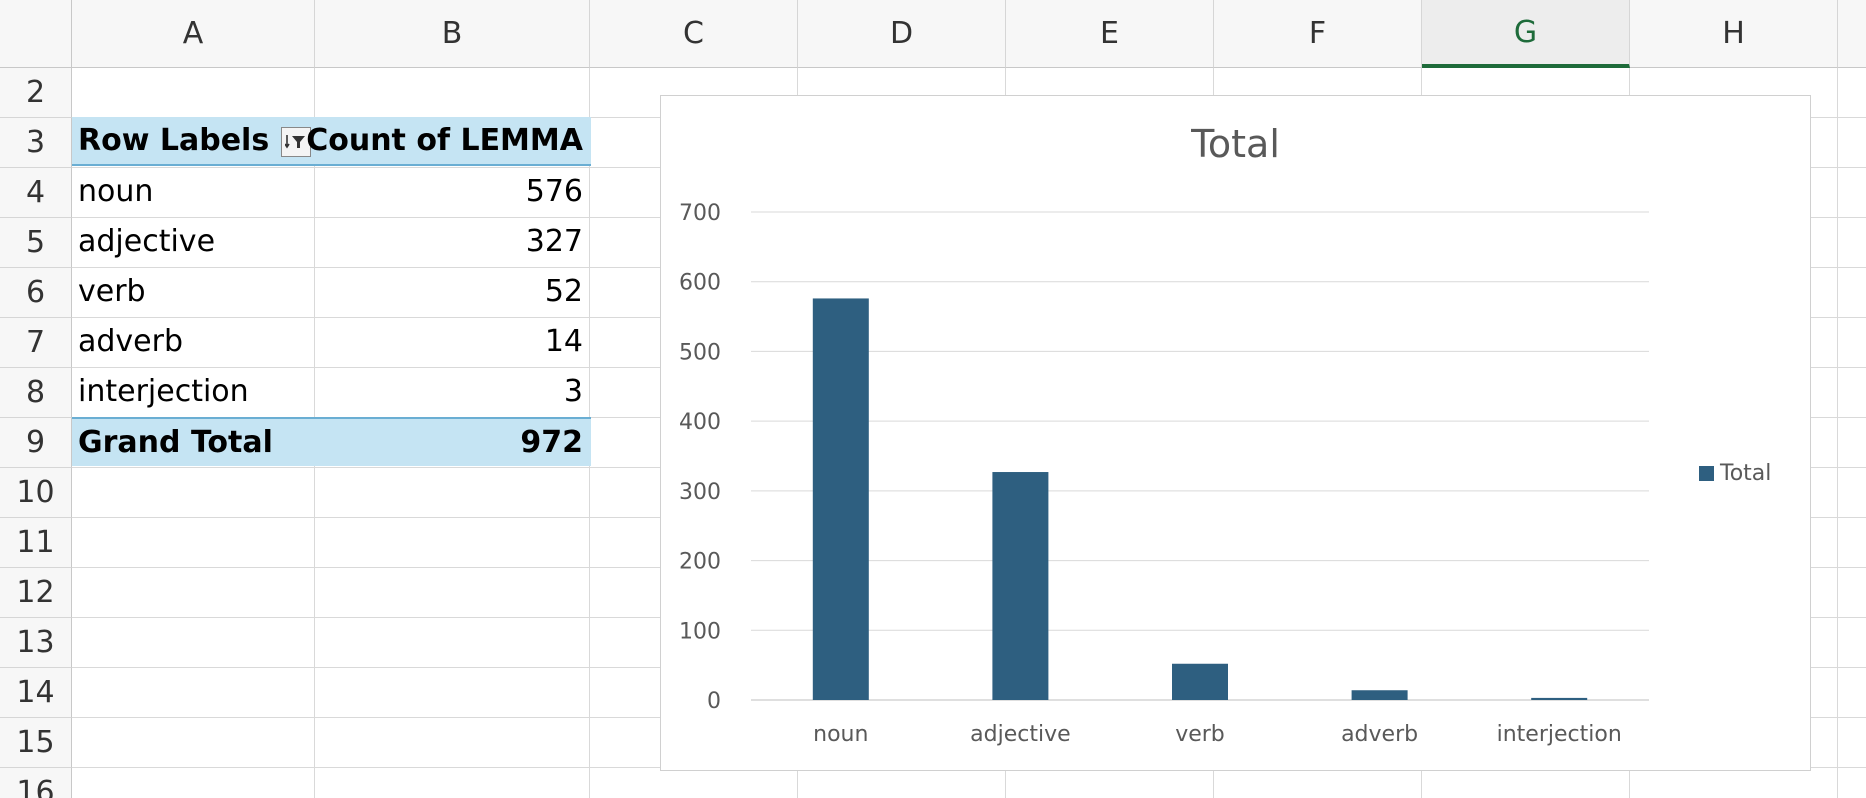 Image resolution: width=1866 pixels, height=798 pixels. What do you see at coordinates (331, 391) in the screenshot?
I see `pivot-row-interjection: interjection 3` at bounding box center [331, 391].